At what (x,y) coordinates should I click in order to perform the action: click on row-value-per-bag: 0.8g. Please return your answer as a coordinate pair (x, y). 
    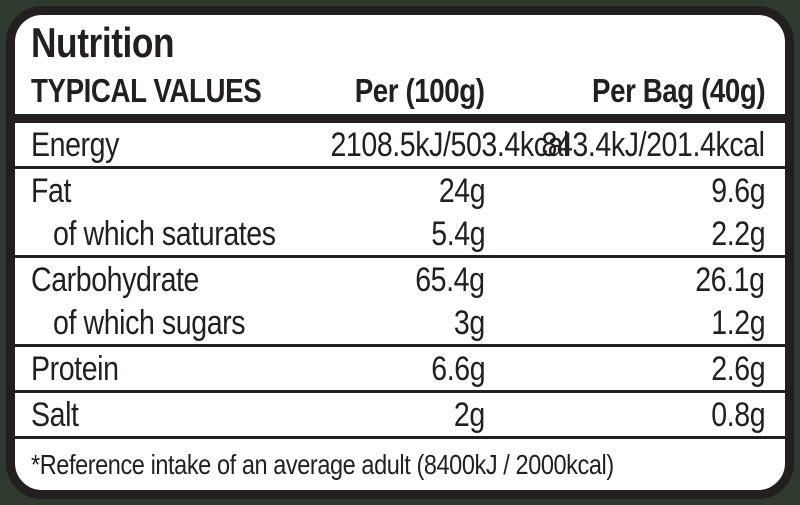
    Looking at the image, I should click on (738, 414).